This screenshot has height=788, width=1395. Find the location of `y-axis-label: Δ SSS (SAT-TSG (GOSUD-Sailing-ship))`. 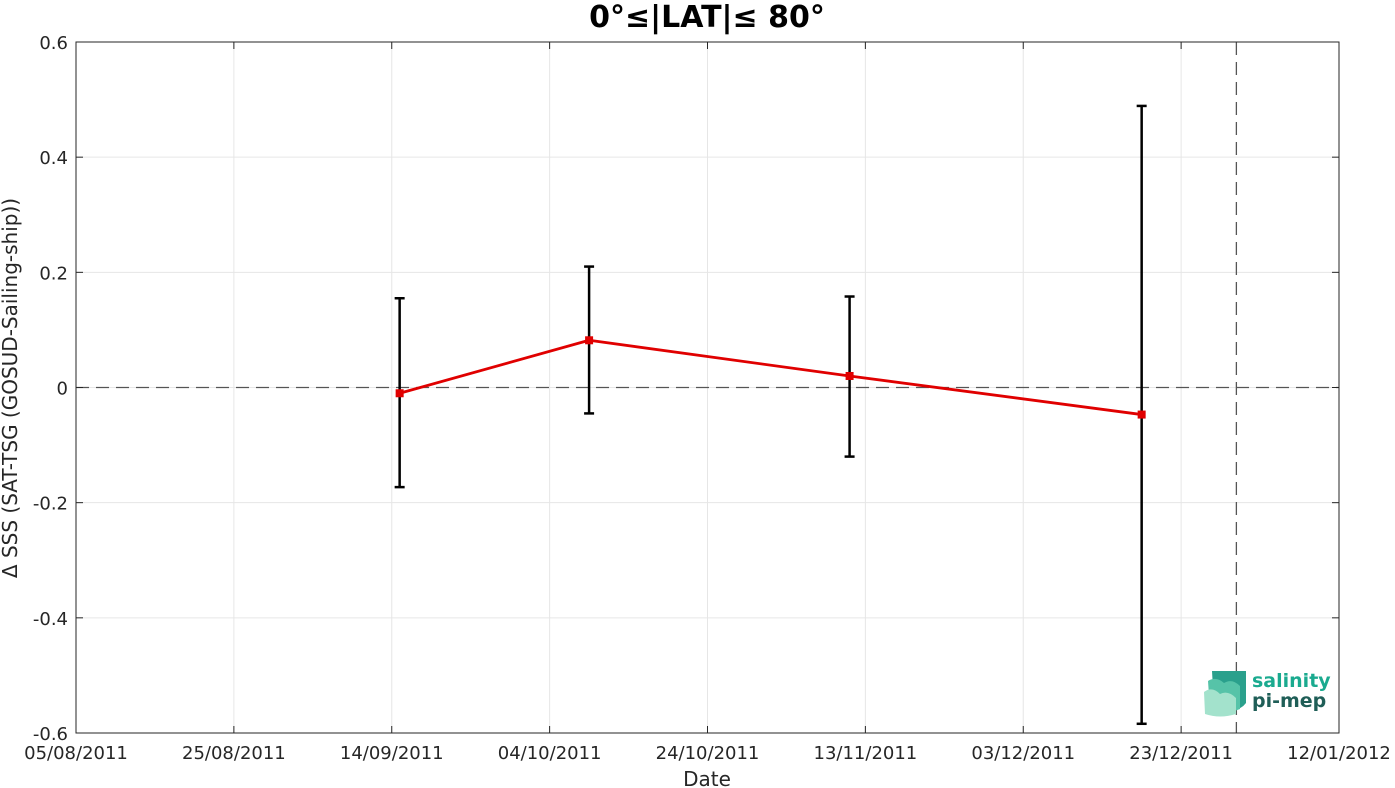

y-axis-label: Δ SSS (SAT-TSG (GOSUD-Sailing-ship)) is located at coordinates (11, 388).